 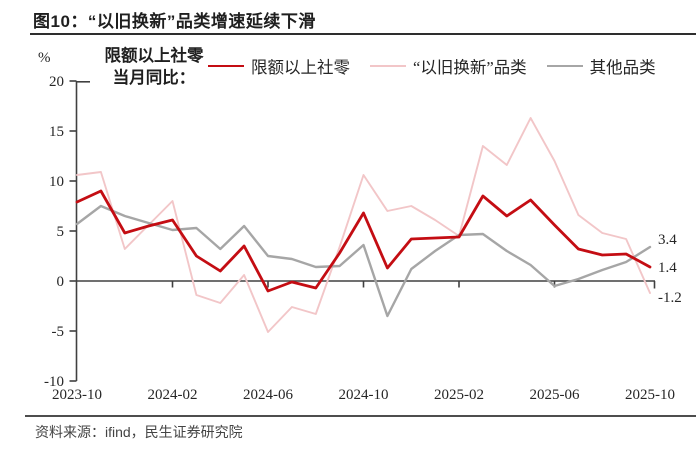 What do you see at coordinates (154, 67) in the screenshot?
I see `legend-header: 限额以上社零 当月同比：` at bounding box center [154, 67].